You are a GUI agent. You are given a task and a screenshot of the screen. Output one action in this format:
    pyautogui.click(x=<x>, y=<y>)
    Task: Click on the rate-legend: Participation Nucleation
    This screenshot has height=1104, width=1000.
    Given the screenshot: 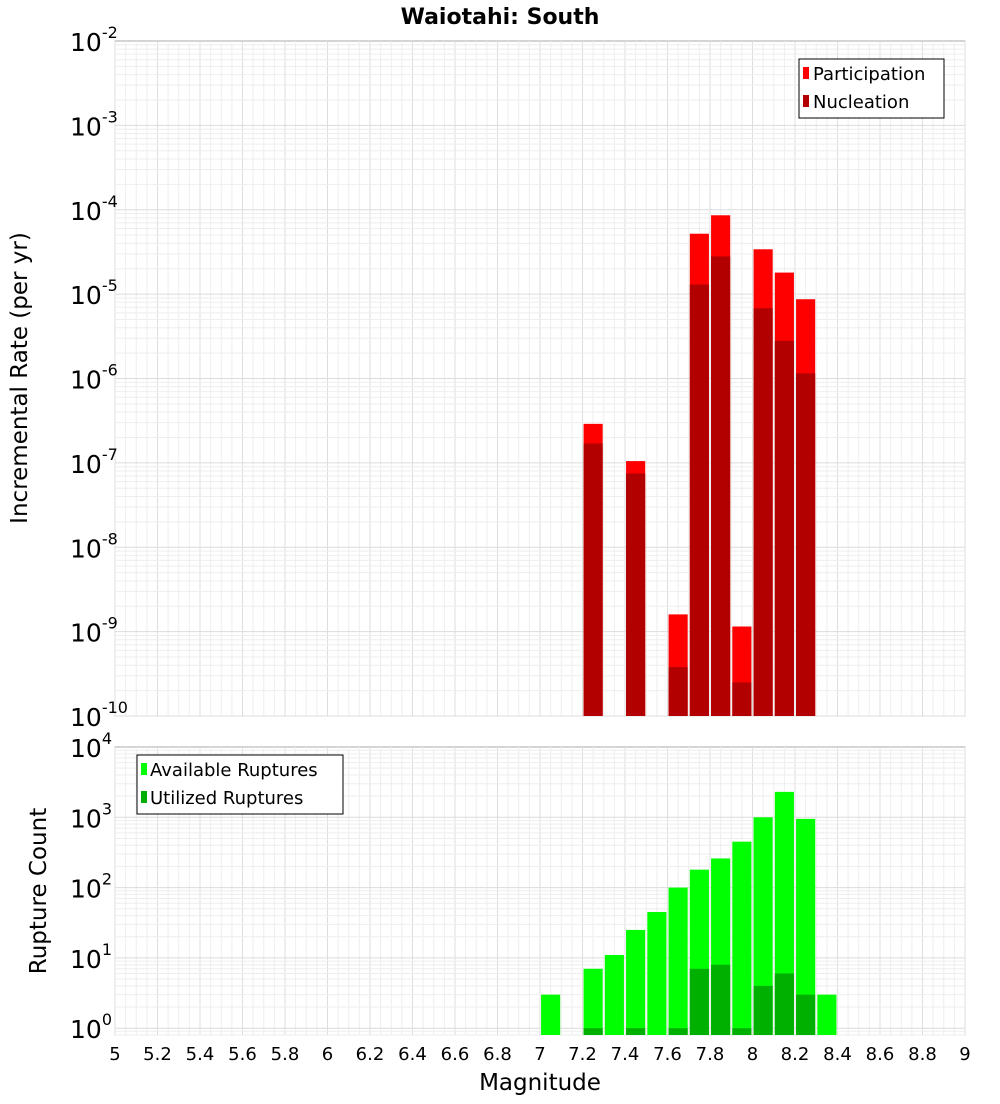 What is the action you would take?
    pyautogui.click(x=871, y=88)
    